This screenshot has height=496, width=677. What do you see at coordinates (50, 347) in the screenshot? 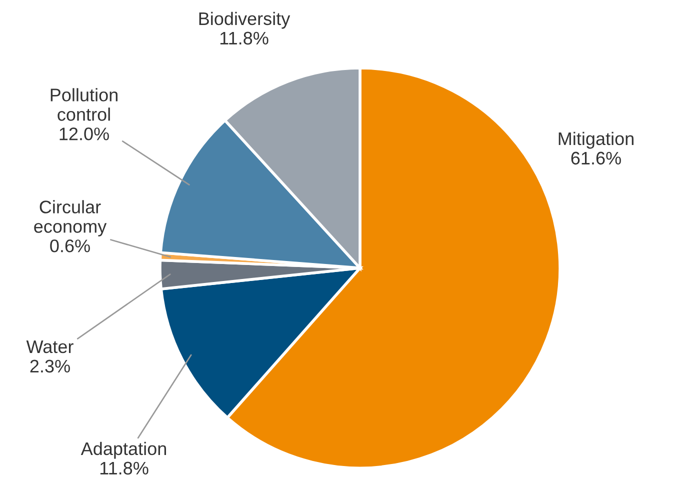
I see `slice-label: Water` at bounding box center [50, 347].